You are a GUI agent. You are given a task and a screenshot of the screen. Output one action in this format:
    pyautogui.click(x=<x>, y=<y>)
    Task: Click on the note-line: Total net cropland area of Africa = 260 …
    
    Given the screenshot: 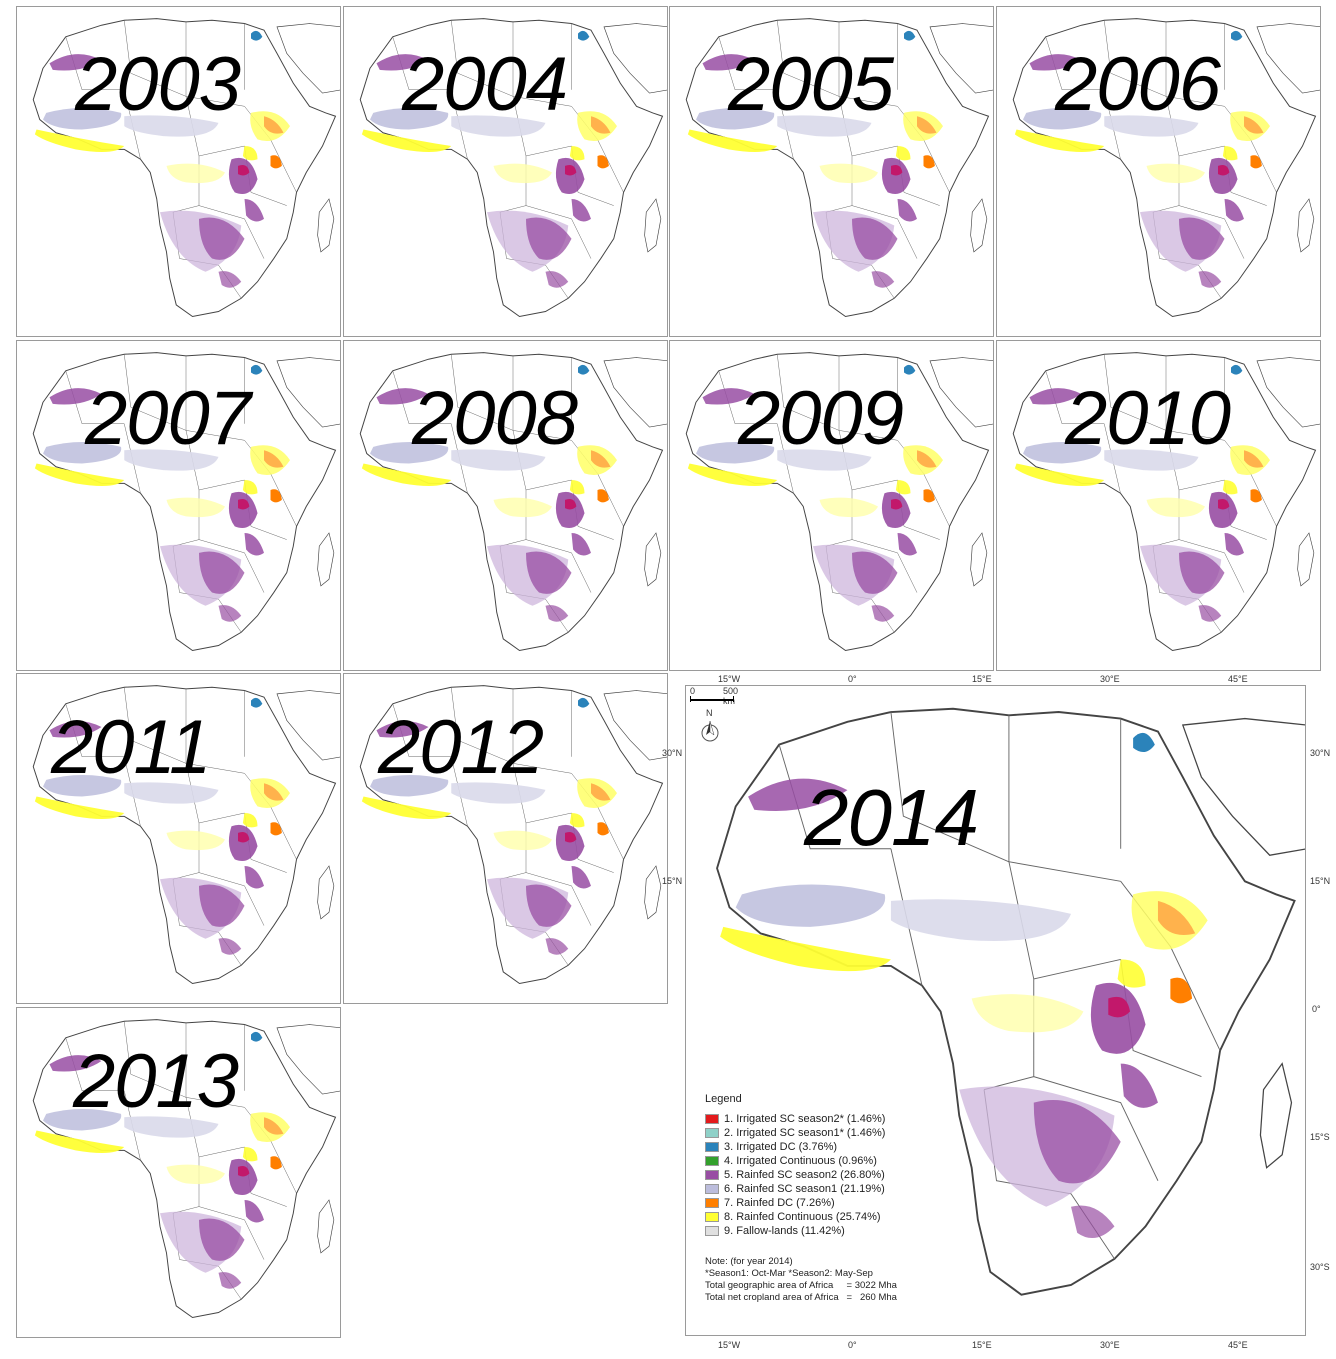 What is the action you would take?
    pyautogui.click(x=801, y=1297)
    